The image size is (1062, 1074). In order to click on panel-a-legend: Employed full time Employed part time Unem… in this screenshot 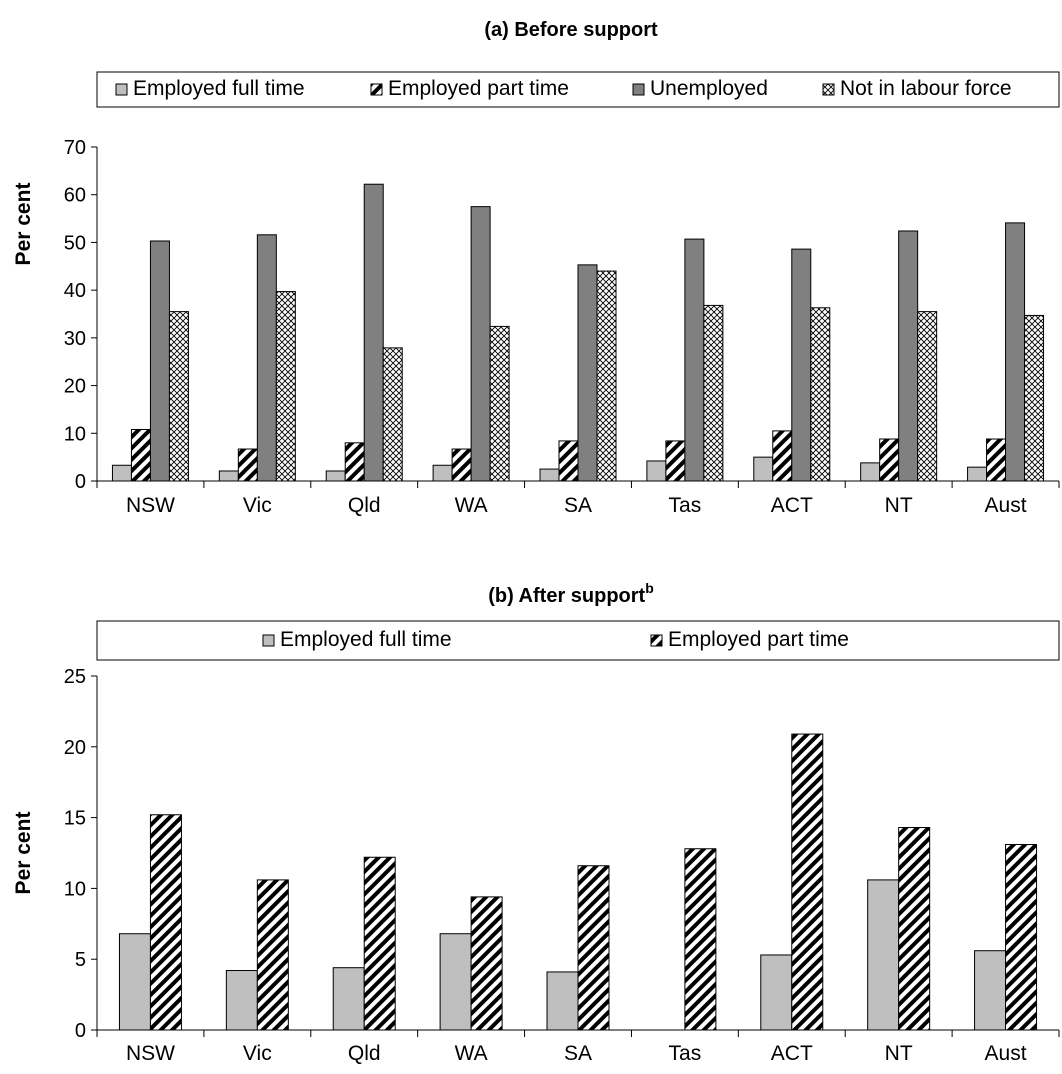, I will do `click(563, 88)`.